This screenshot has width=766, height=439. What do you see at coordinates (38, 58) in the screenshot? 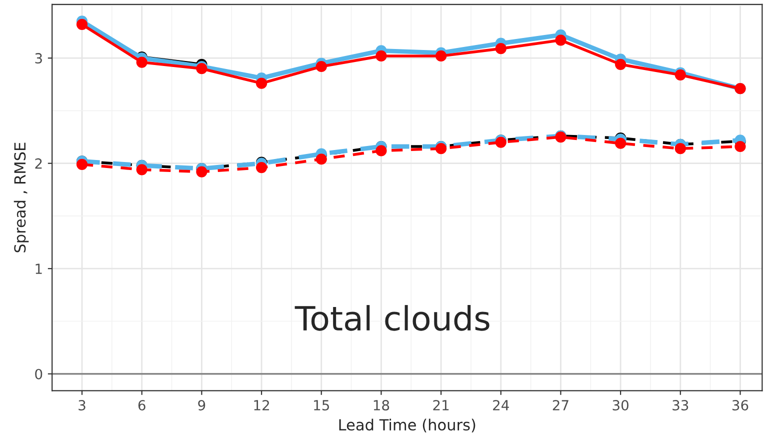
I see `y-tick-label: 3` at bounding box center [38, 58].